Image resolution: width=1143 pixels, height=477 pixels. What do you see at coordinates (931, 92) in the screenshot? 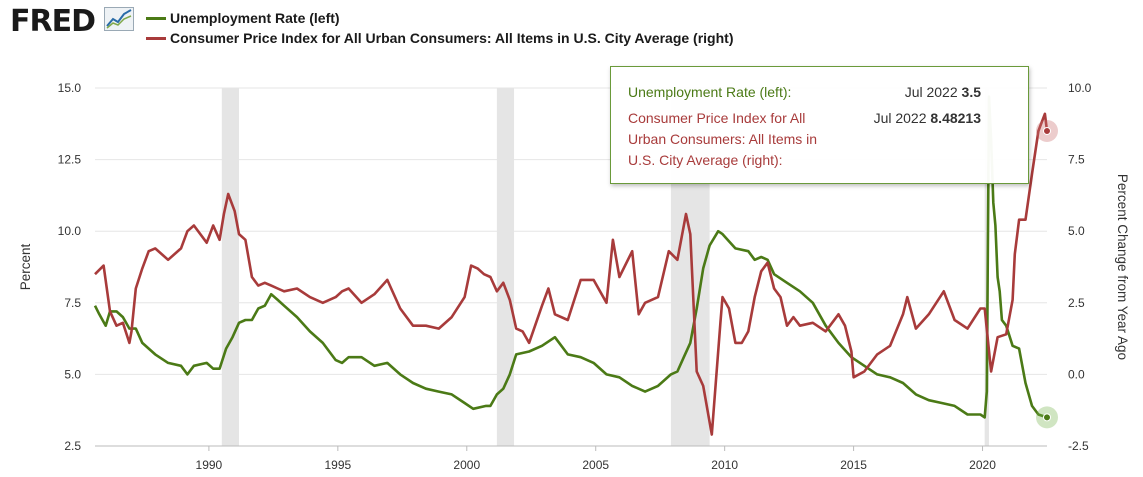
I see `tooltip-date-unemployment: Jul 2022` at bounding box center [931, 92].